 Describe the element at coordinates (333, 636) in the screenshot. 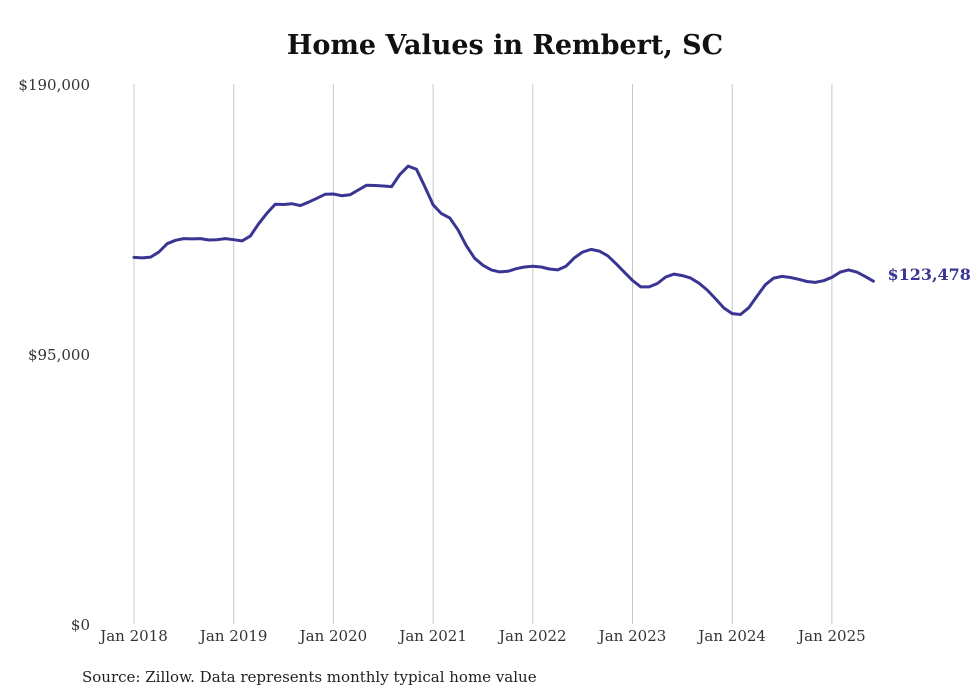

I see `x-tick-label: Jan 2020` at that location.